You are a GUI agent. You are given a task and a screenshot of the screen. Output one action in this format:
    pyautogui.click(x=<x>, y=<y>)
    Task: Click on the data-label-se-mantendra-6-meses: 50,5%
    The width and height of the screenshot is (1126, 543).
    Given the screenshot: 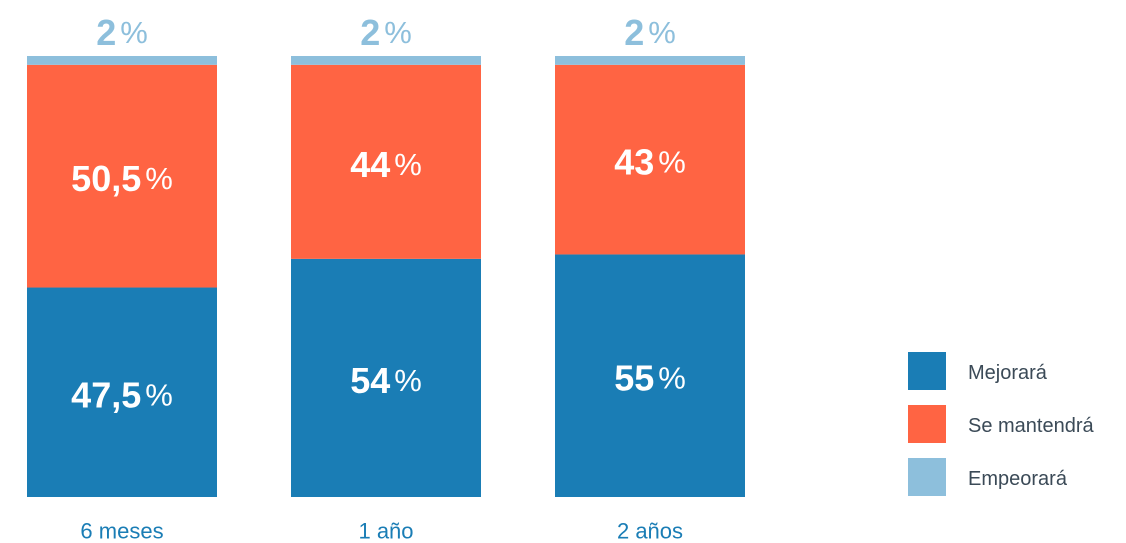 What is the action you would take?
    pyautogui.click(x=122, y=178)
    